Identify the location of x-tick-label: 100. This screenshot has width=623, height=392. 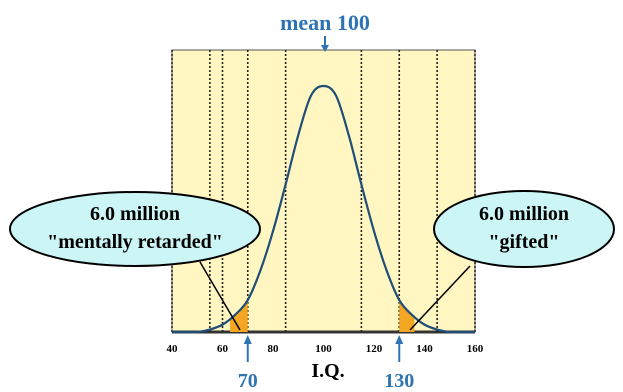
(323, 349).